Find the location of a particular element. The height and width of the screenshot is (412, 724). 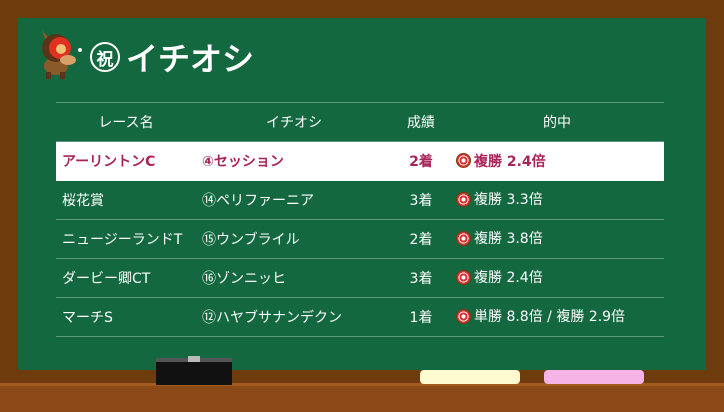

col-result: 成績 is located at coordinates (421, 122).